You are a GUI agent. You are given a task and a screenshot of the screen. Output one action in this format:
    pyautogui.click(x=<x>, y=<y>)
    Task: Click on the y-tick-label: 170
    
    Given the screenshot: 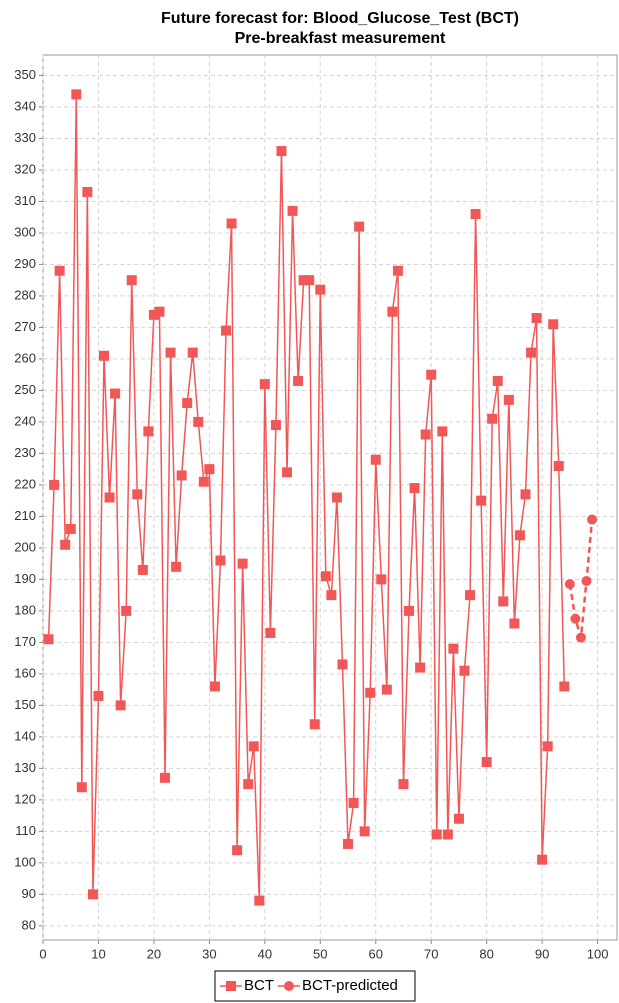 What is the action you would take?
    pyautogui.click(x=25, y=641)
    